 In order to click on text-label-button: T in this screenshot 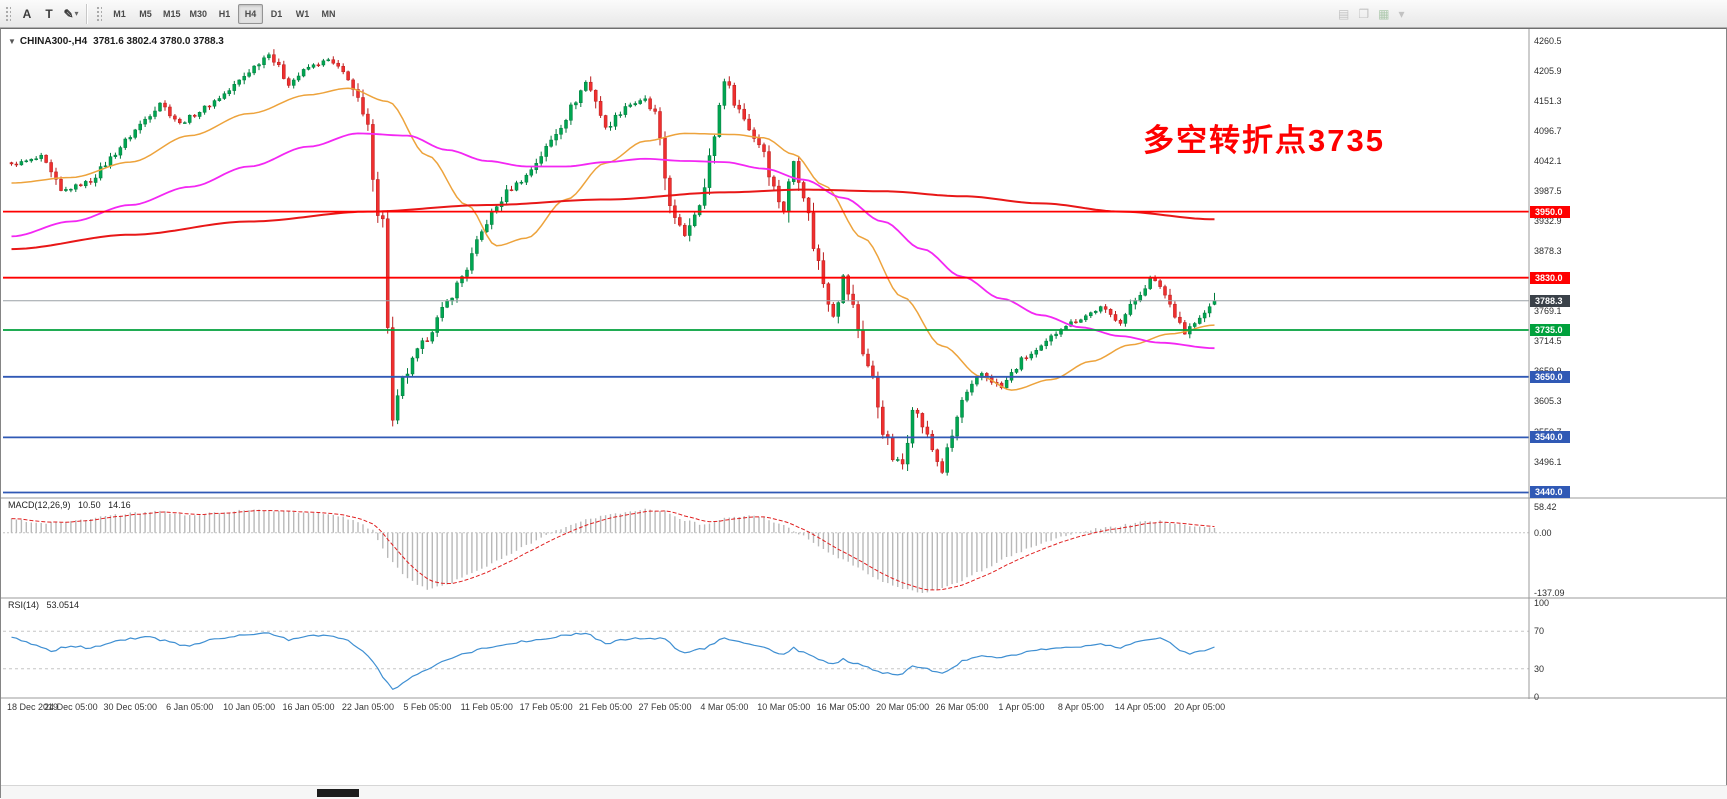, I will do `click(49, 13)`.